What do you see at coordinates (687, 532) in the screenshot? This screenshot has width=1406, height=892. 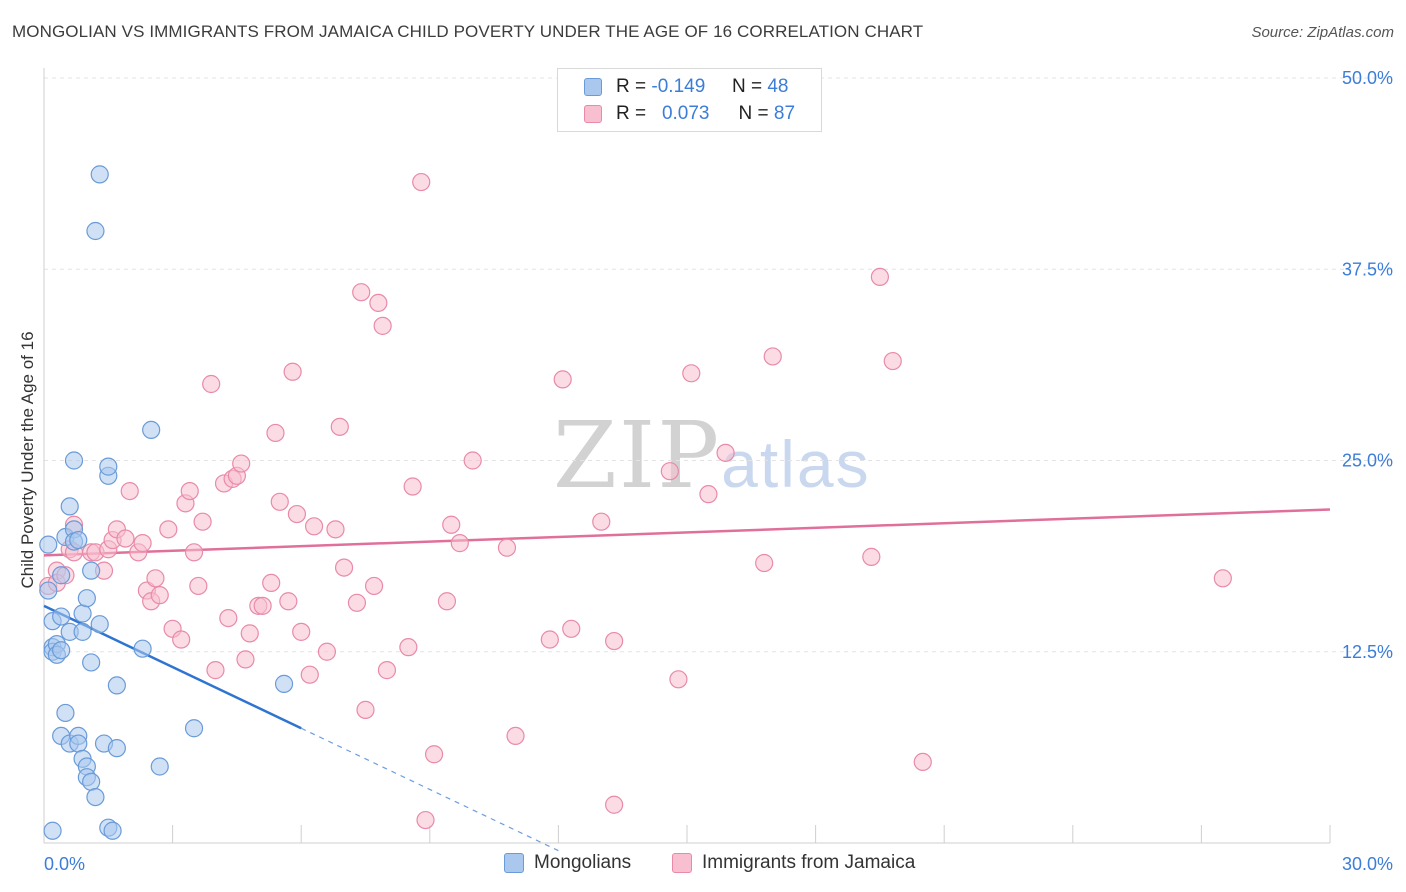 I see `trend-line-jamaica` at bounding box center [687, 532].